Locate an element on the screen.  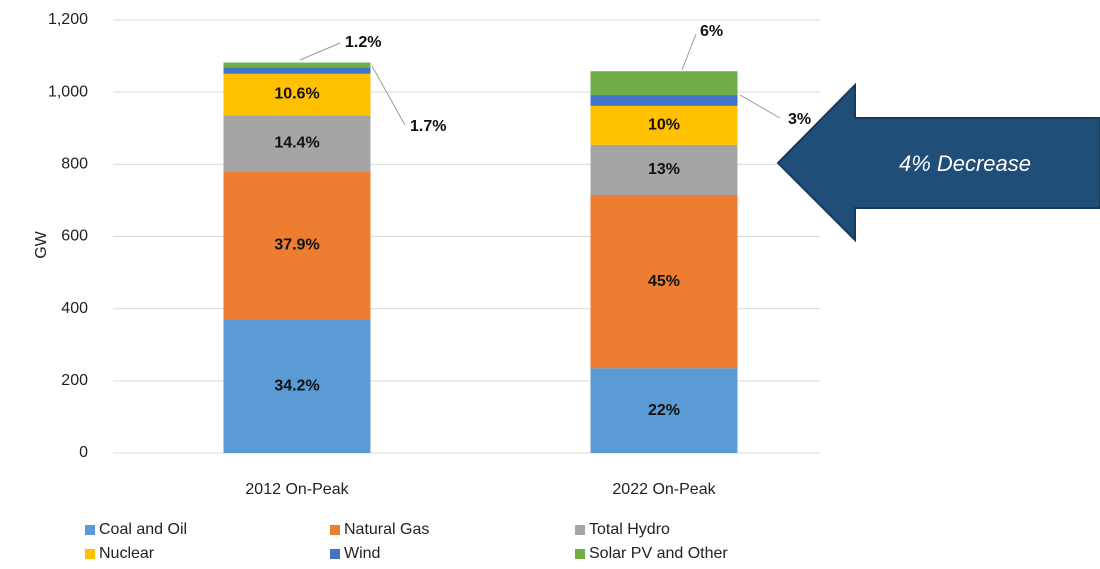
annotation-arrow is located at coordinates (938, 162).